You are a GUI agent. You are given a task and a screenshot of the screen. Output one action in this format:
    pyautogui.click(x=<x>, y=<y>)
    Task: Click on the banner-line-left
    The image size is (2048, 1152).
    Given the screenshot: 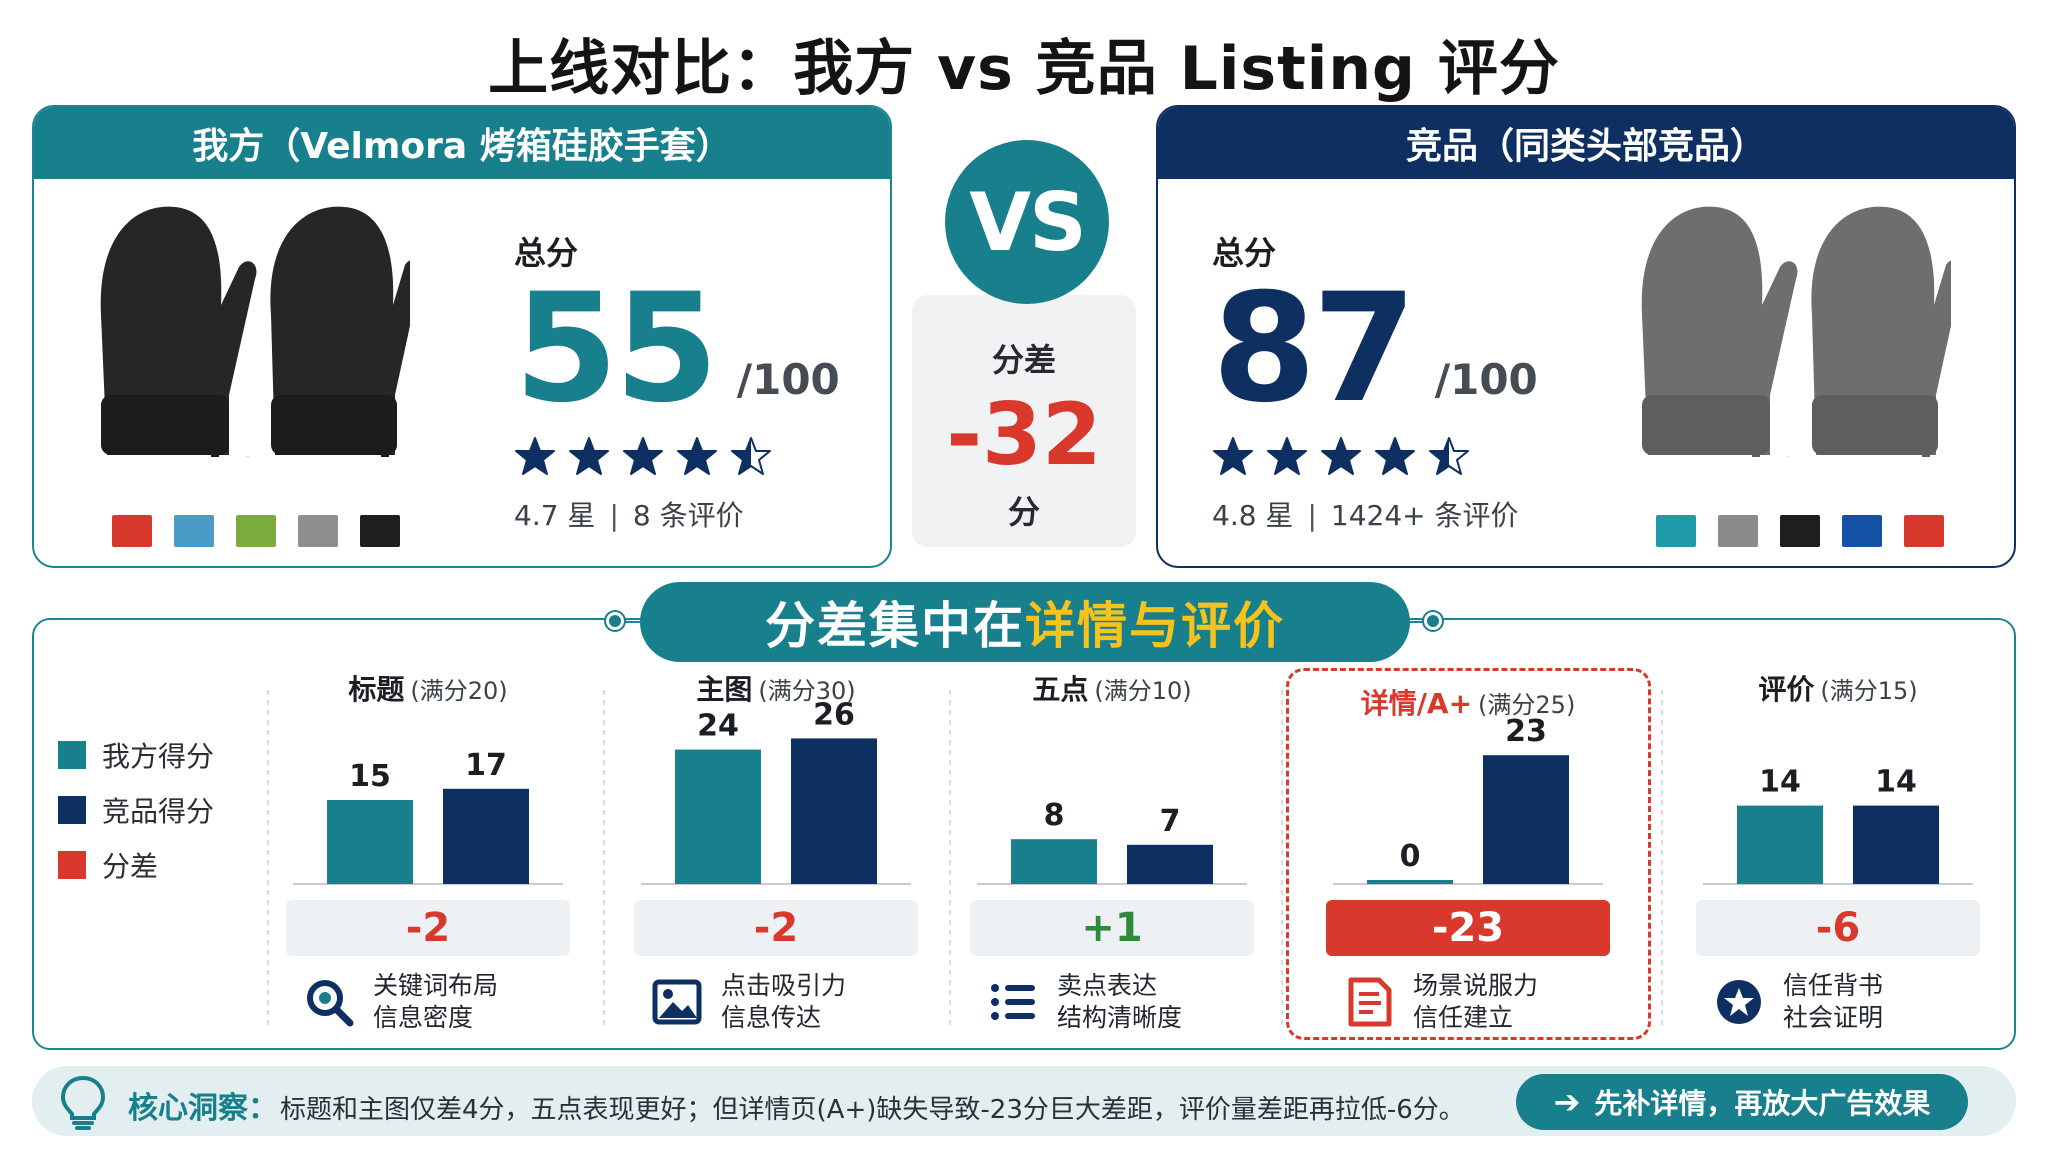 What is the action you would take?
    pyautogui.click(x=630, y=622)
    